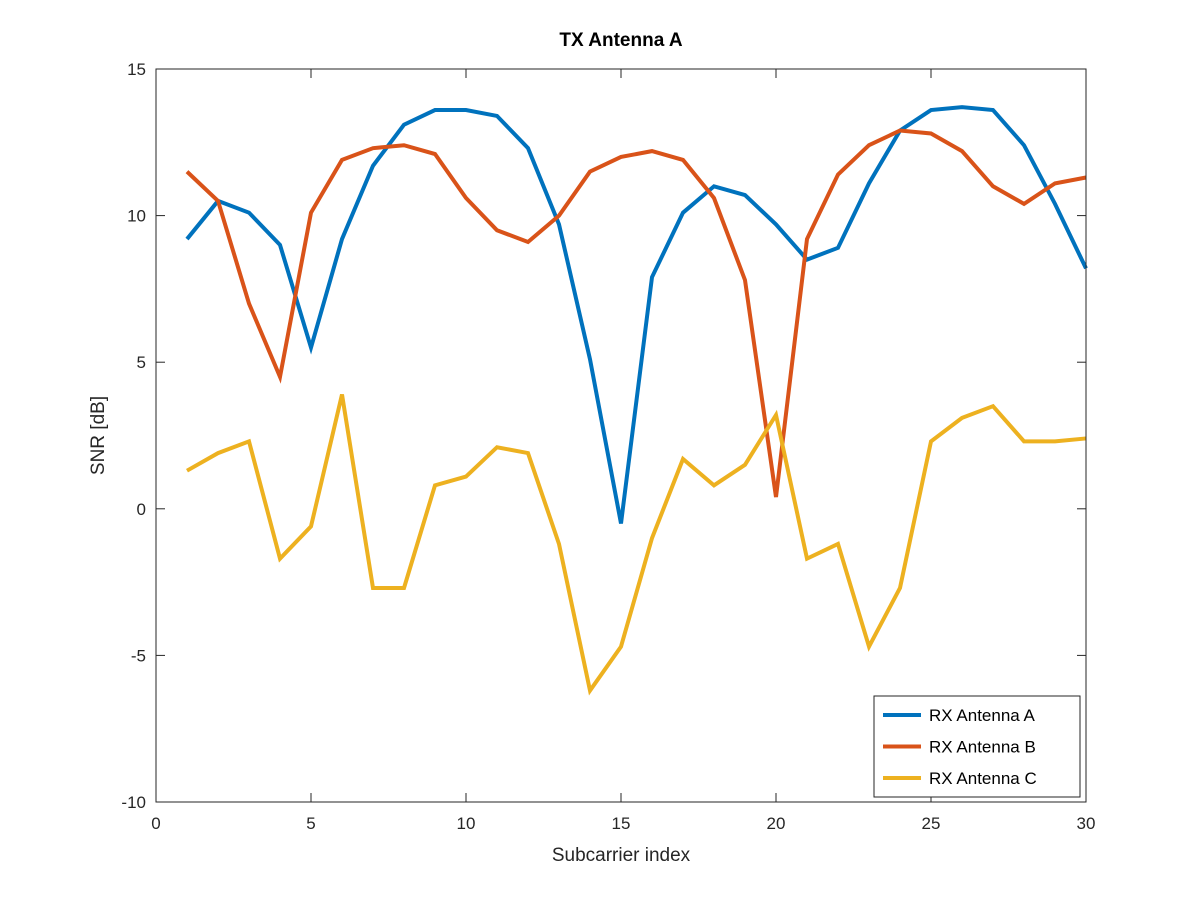 This screenshot has width=1200, height=900. What do you see at coordinates (621, 855) in the screenshot?
I see `x-axis-label: Subcarrier index` at bounding box center [621, 855].